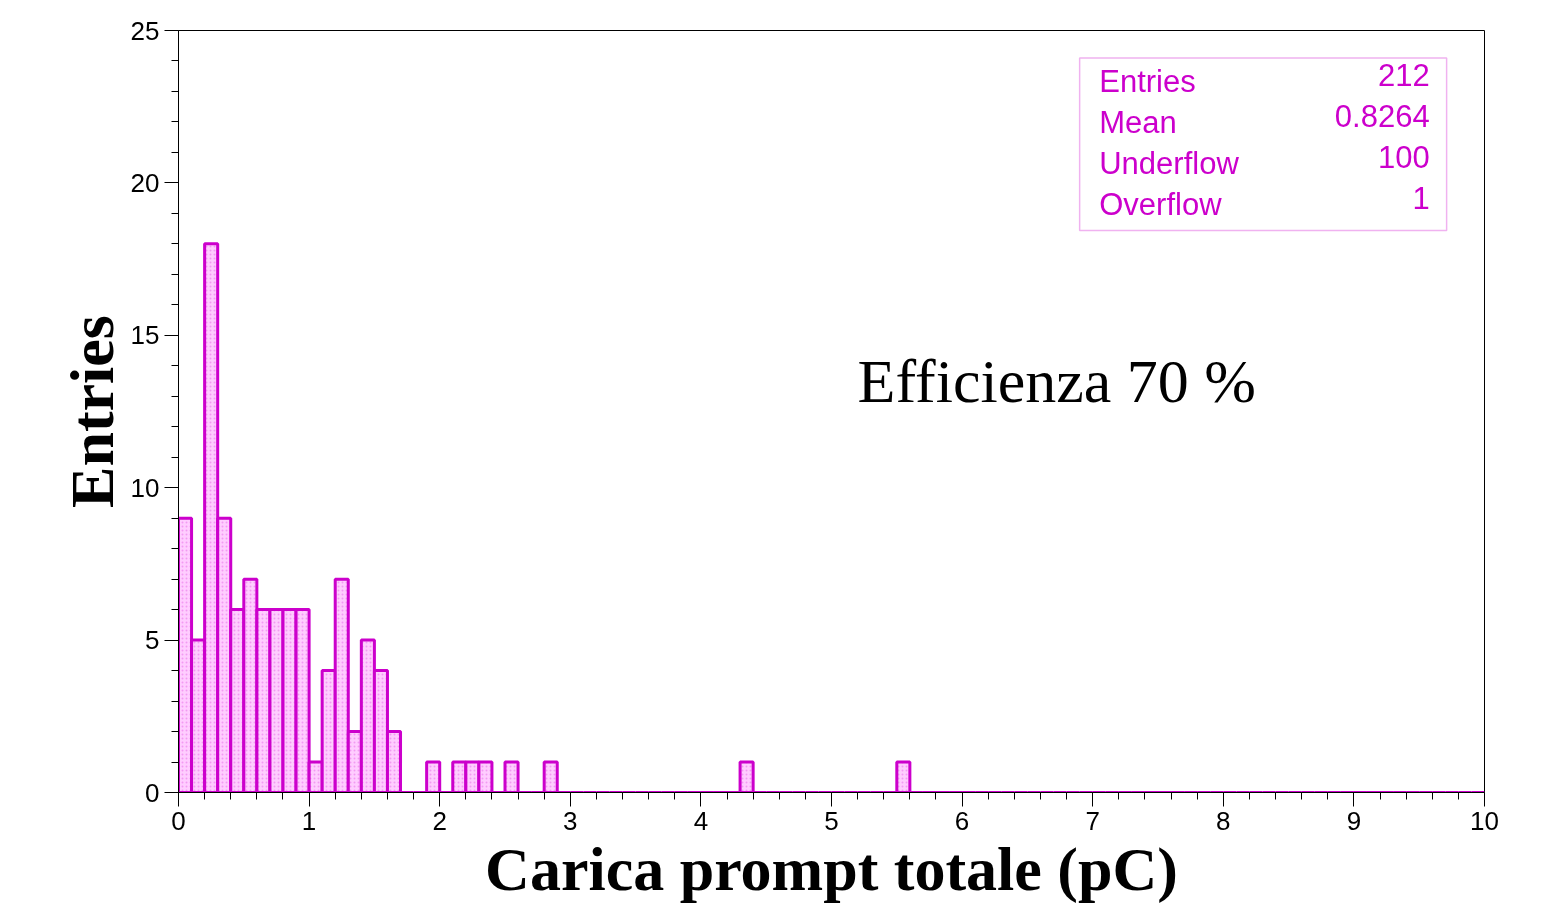 This screenshot has width=1542, height=921. What do you see at coordinates (1138, 122) in the screenshot?
I see `annotation: Mean` at bounding box center [1138, 122].